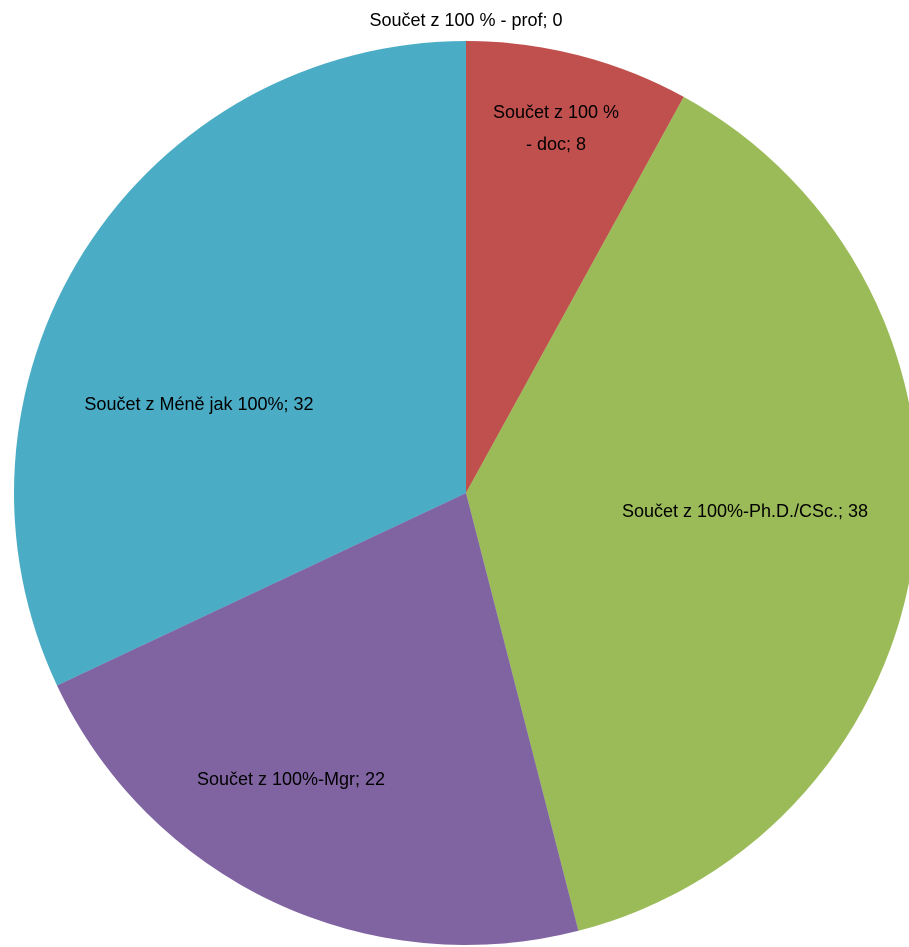 The width and height of the screenshot is (909, 947). What do you see at coordinates (556, 128) in the screenshot?
I see `data-label: Součet z 100 % - doc; 8` at bounding box center [556, 128].